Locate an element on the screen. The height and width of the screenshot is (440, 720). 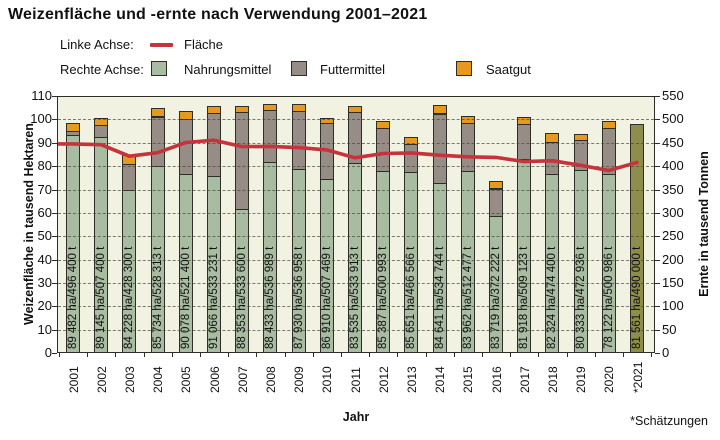
bar-value-label: 83 719 ha/372 222 t is located at coordinates (496, 297).